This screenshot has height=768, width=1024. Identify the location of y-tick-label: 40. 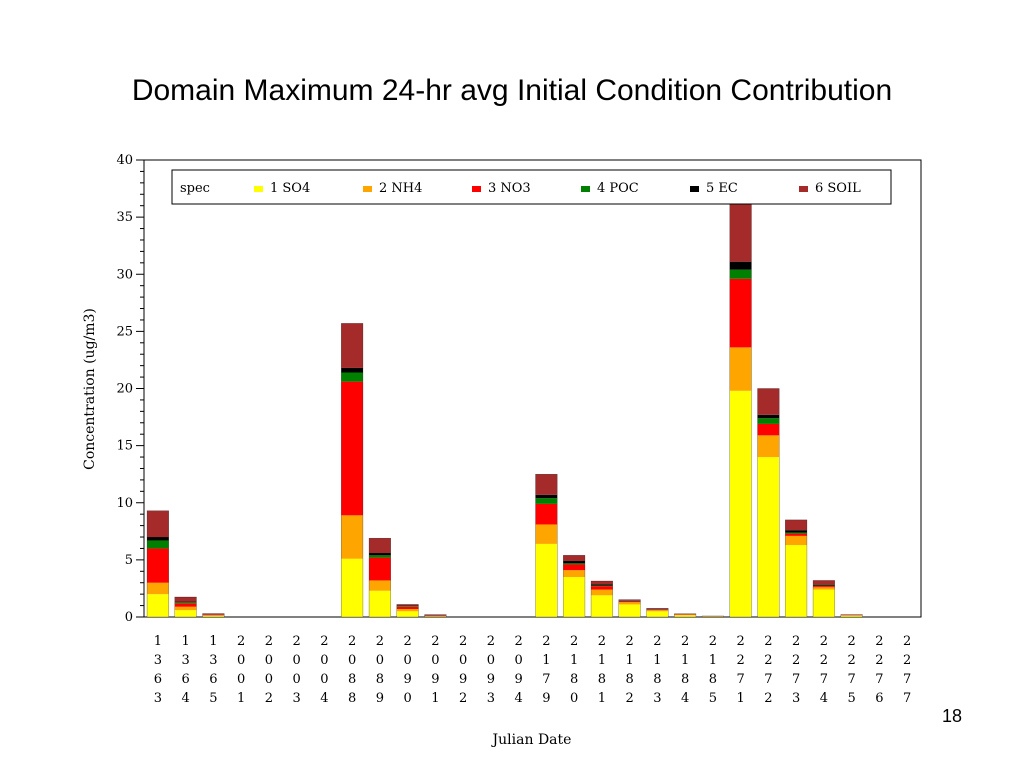
(124, 160).